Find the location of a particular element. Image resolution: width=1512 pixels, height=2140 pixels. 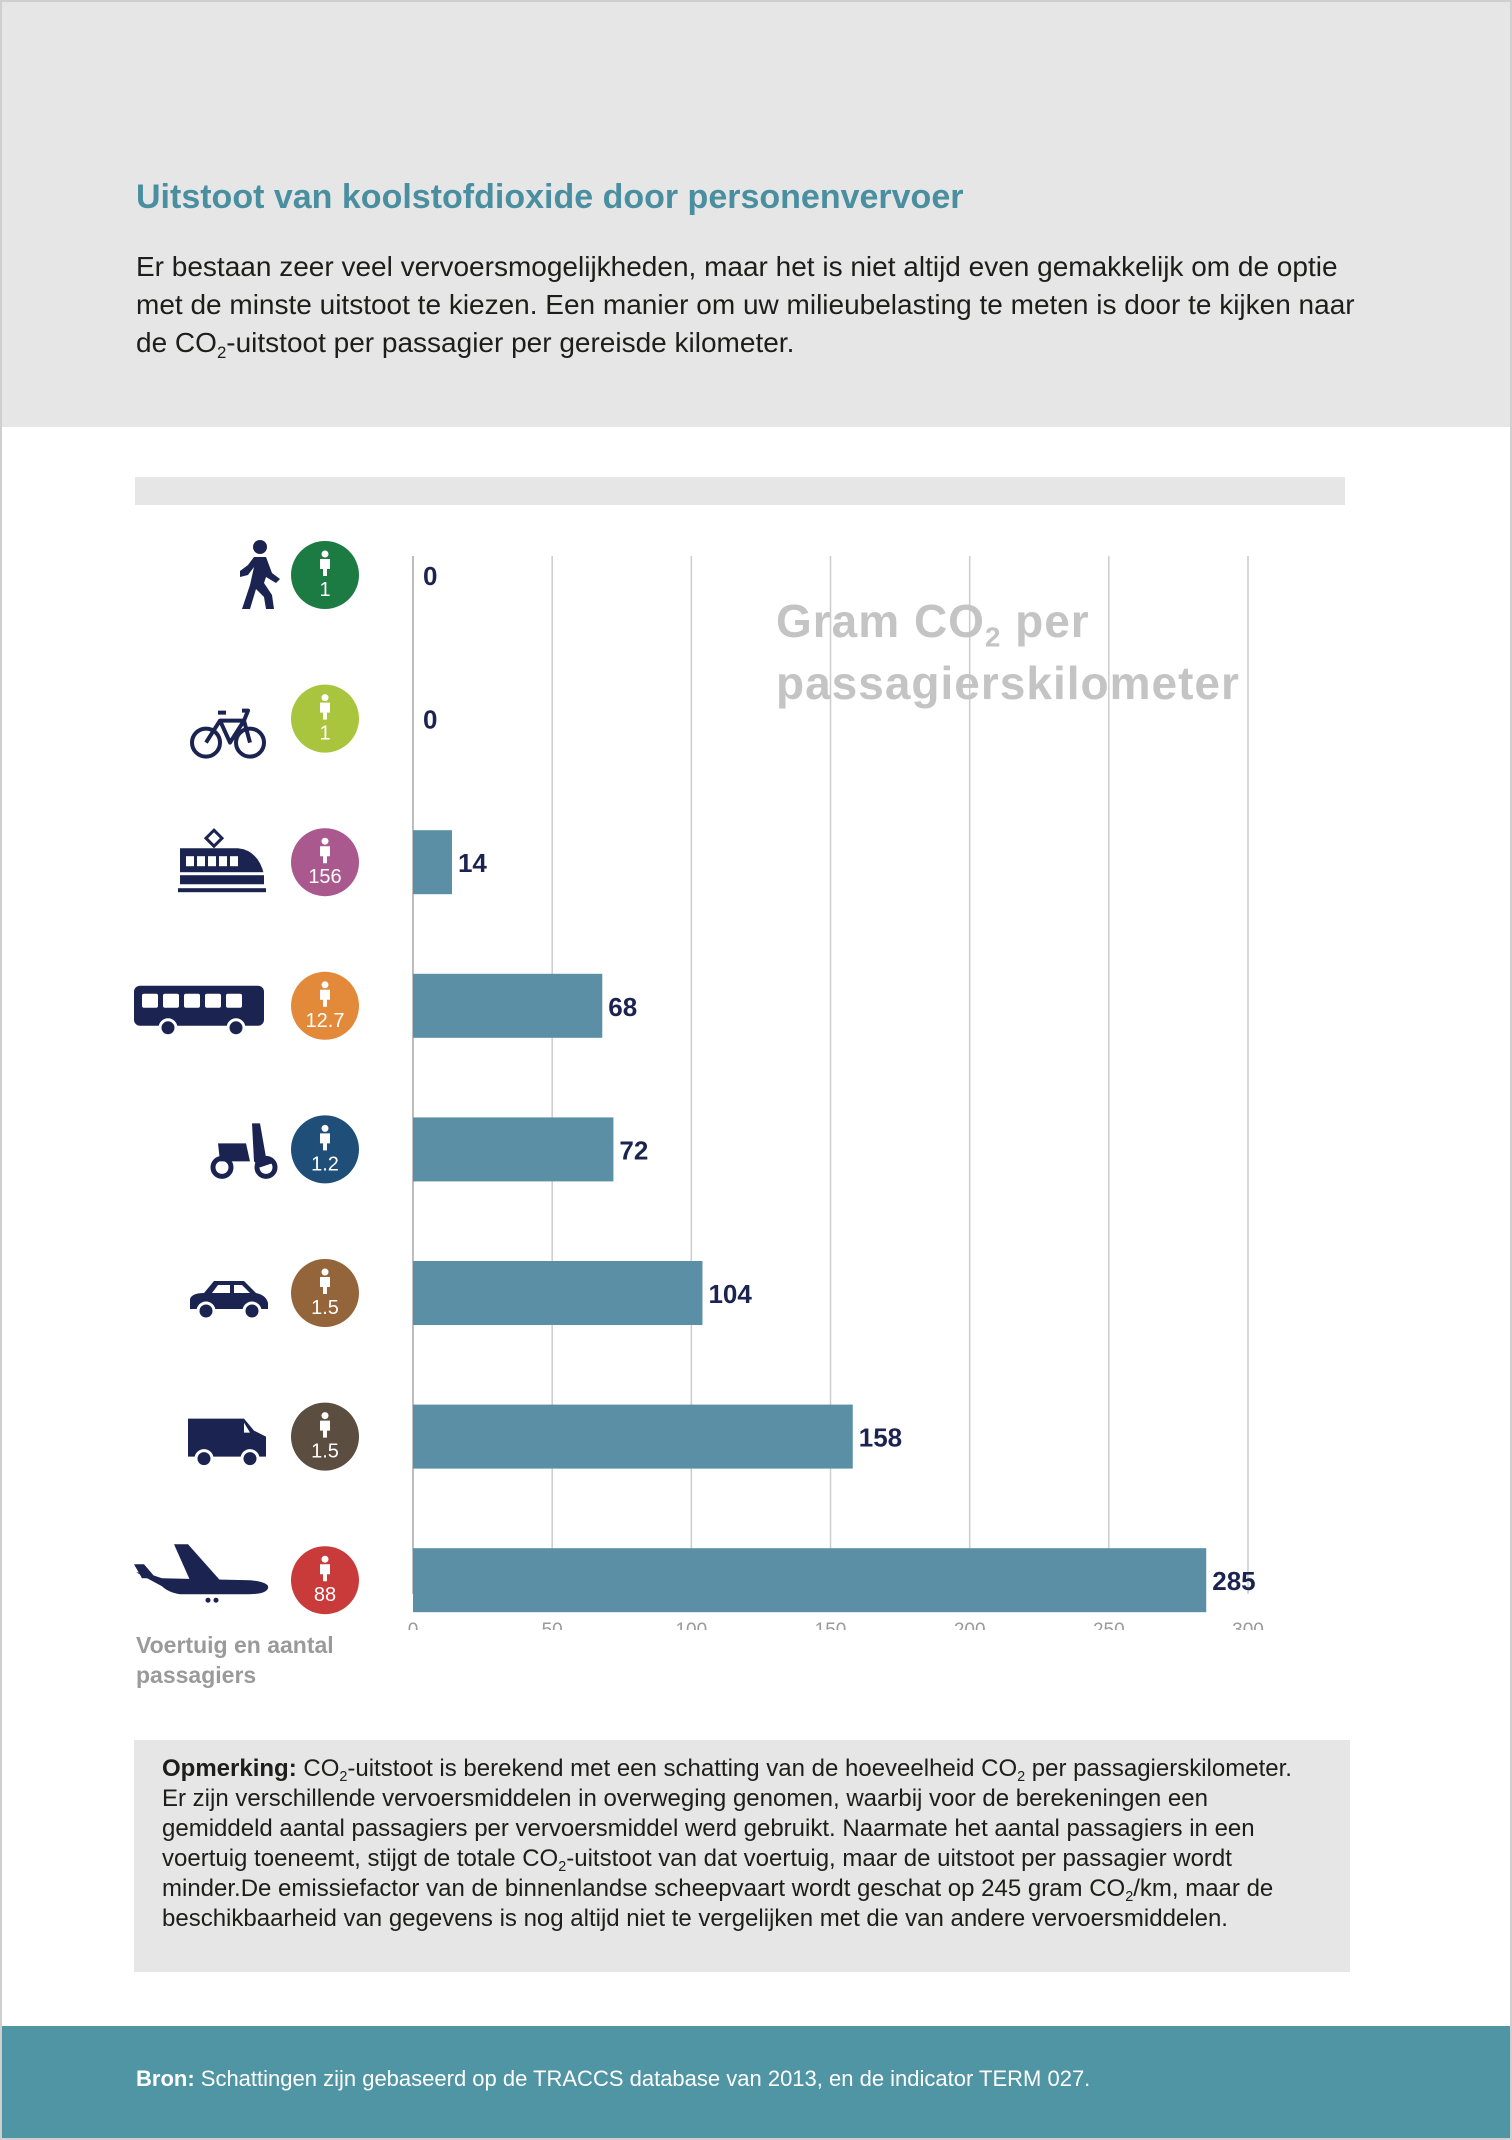

car-wheel is located at coordinates (252, 1311).